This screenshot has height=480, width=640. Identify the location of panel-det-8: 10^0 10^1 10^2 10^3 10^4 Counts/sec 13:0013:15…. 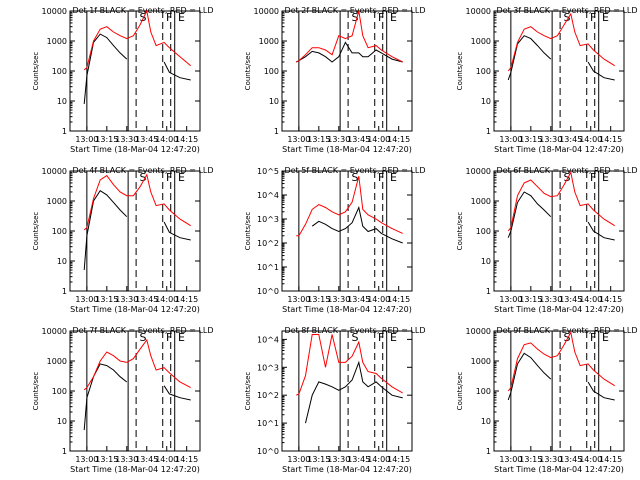
(335, 400).